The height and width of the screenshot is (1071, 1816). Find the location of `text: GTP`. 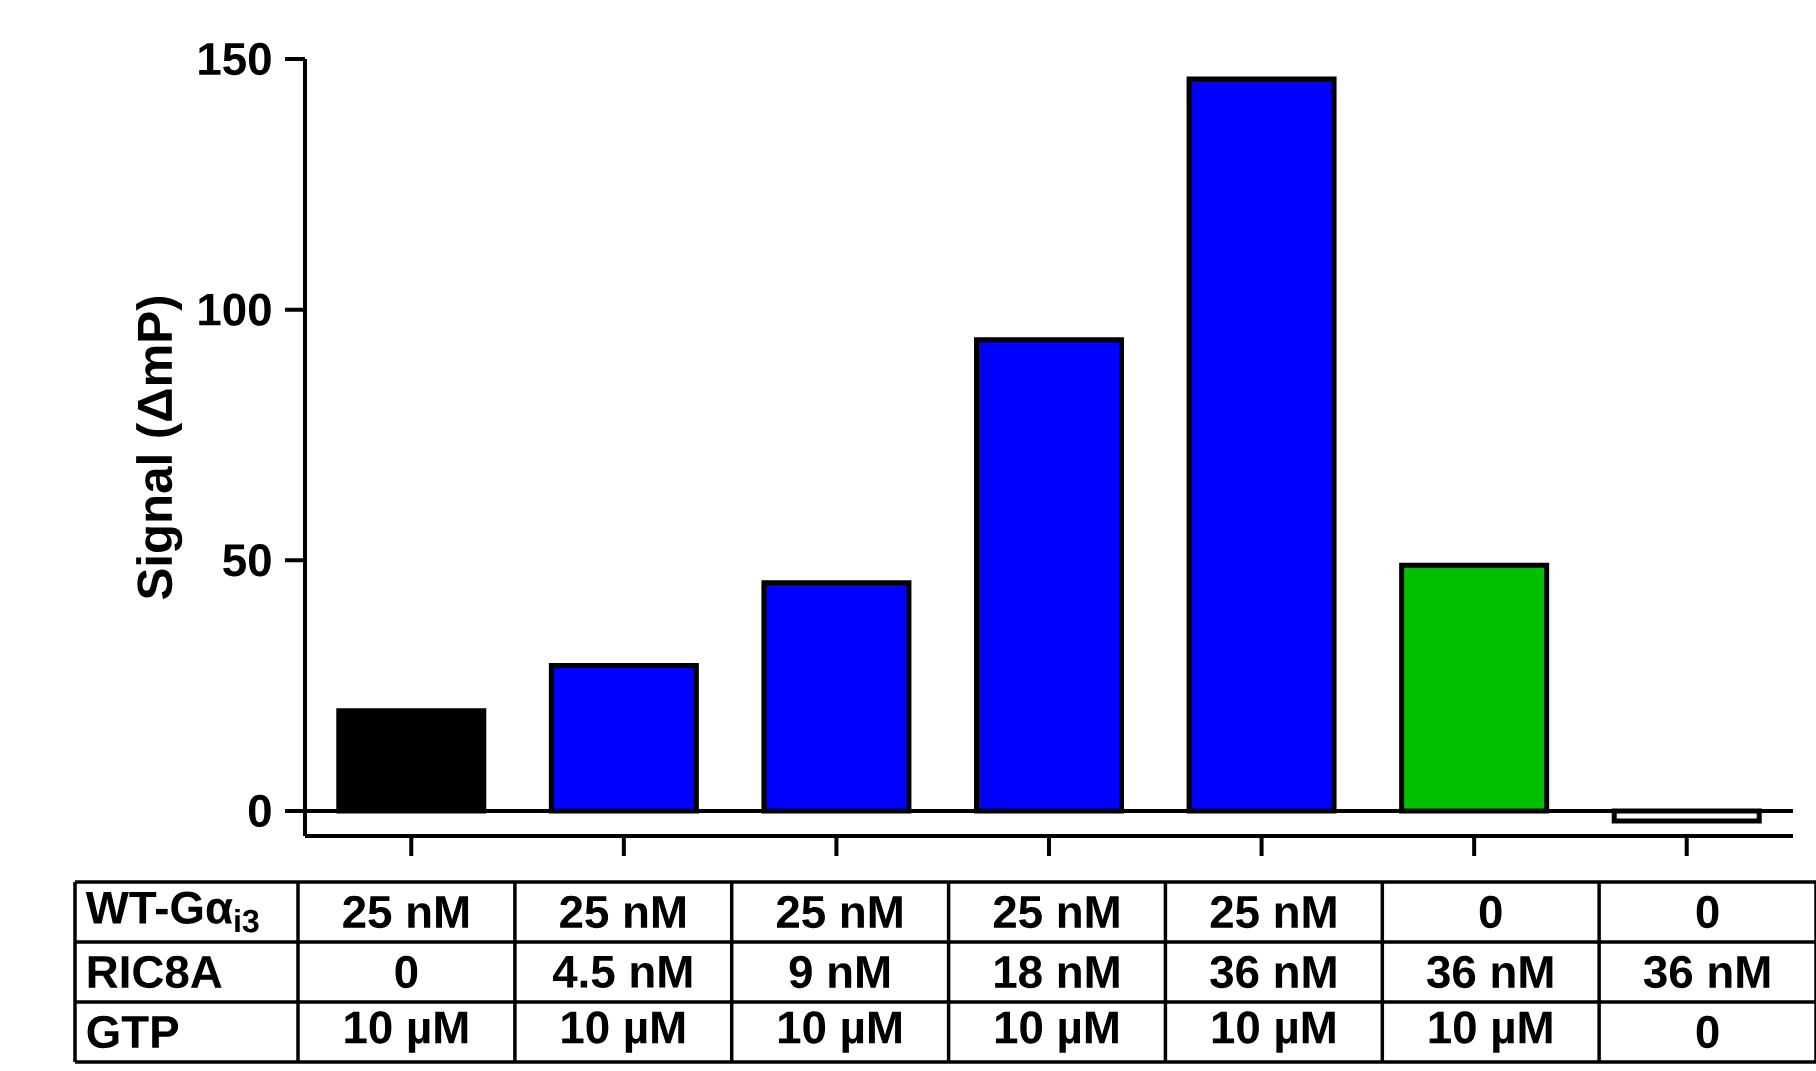

text: GTP is located at coordinates (133, 1032).